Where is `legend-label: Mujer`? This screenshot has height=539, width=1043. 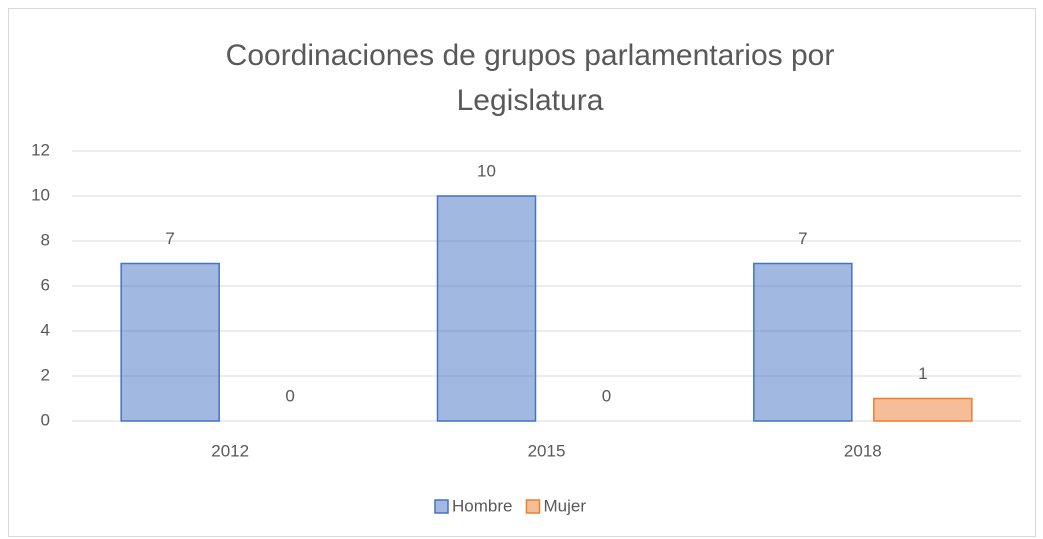
legend-label: Mujer is located at coordinates (564, 505).